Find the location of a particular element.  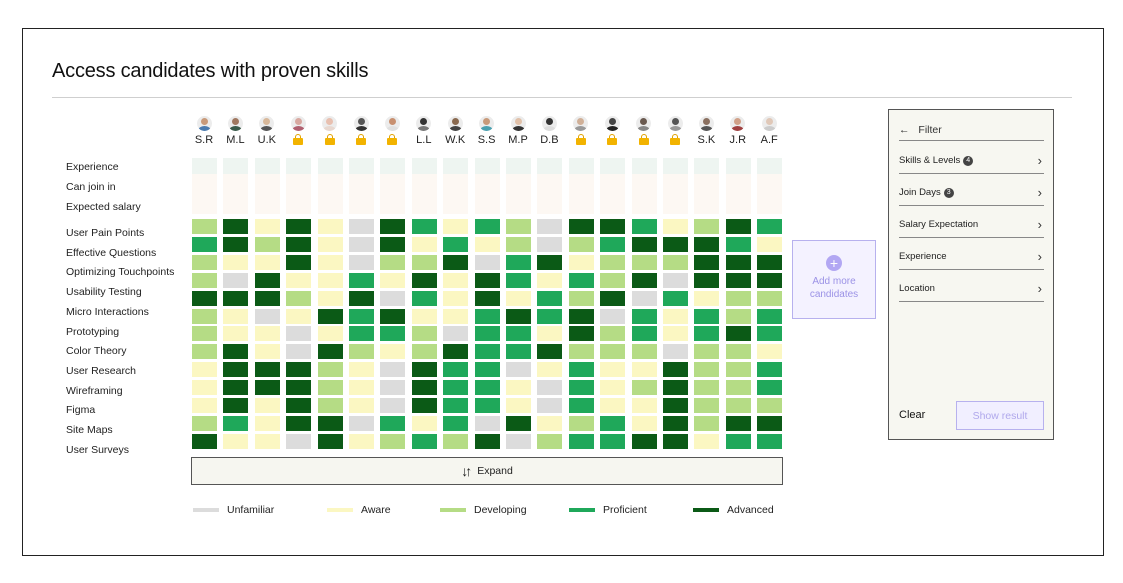

candidate-column: D.B is located at coordinates (549, 131).